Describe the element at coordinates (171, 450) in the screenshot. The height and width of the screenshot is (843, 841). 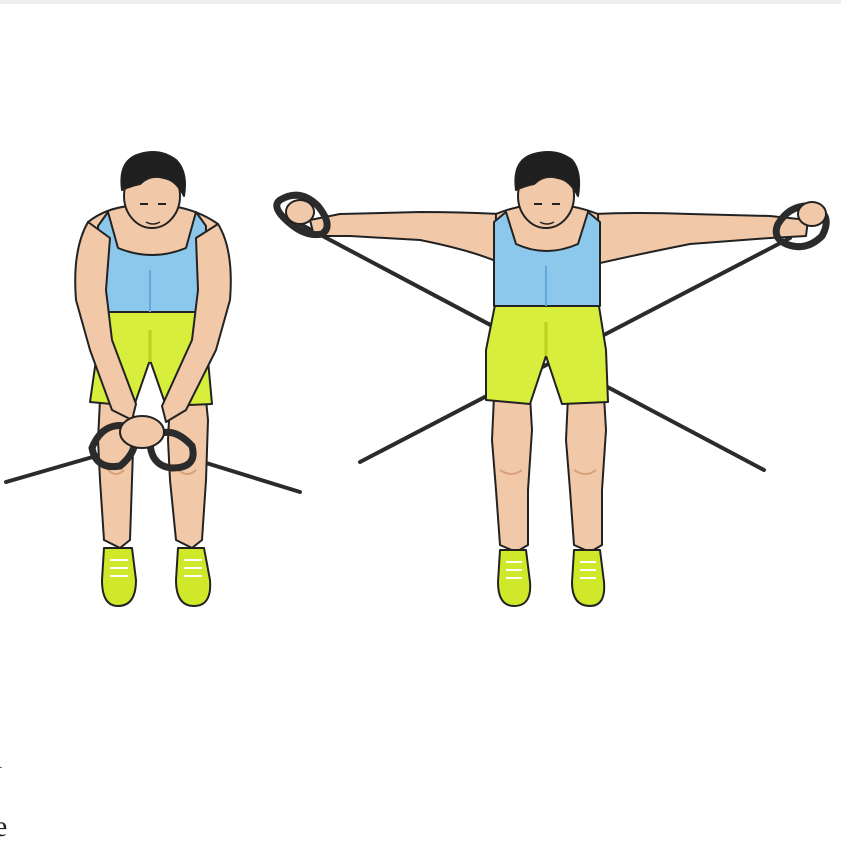
I see `handle-right` at that location.